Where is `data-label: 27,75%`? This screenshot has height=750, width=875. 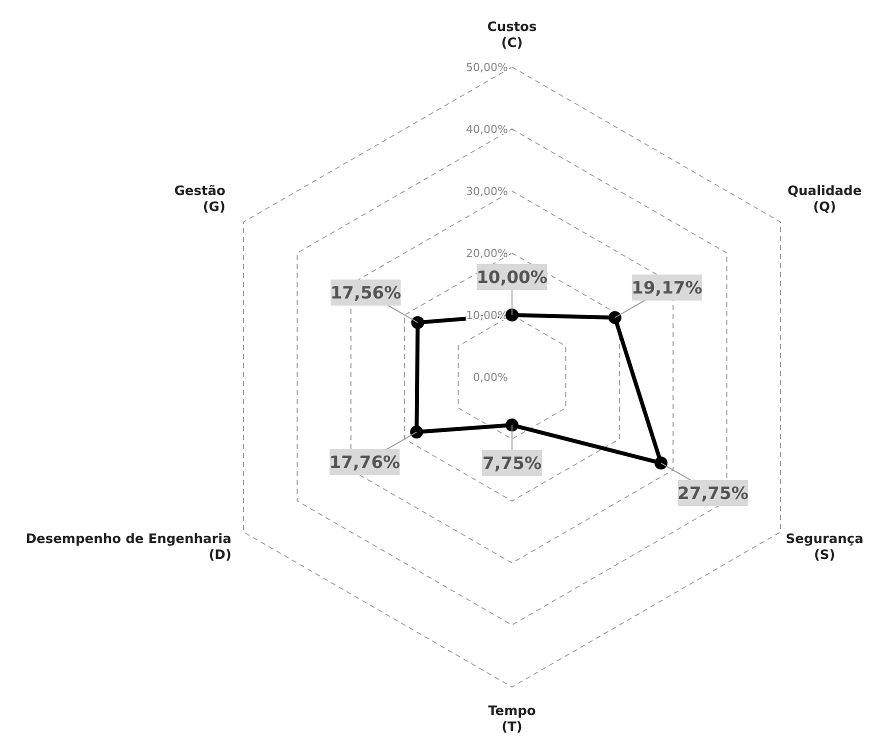 data-label: 27,75% is located at coordinates (713, 494).